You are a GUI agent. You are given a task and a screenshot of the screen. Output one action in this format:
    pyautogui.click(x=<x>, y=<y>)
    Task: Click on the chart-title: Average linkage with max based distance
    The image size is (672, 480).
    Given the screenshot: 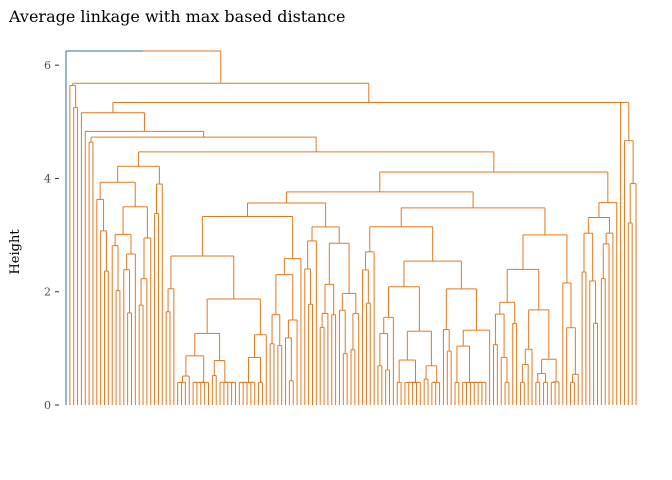 What is the action you would take?
    pyautogui.click(x=176, y=16)
    